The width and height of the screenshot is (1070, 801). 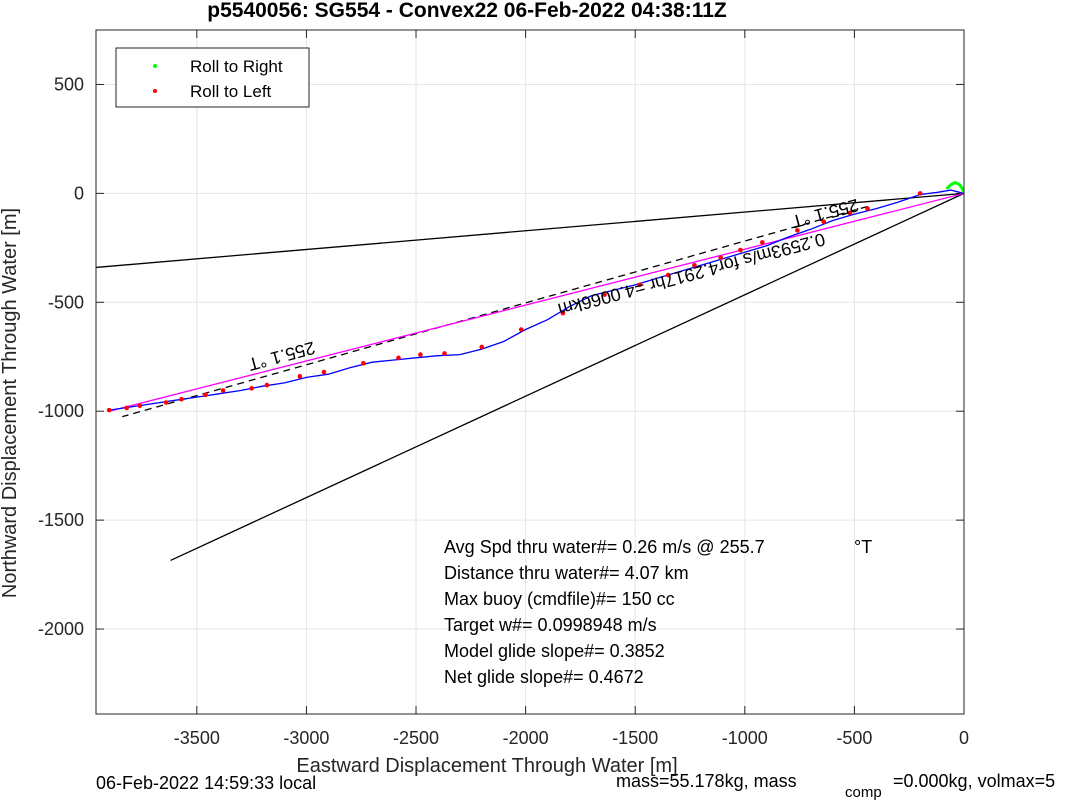 What do you see at coordinates (635, 738) in the screenshot?
I see `x-tick-label-4: -1500` at bounding box center [635, 738].